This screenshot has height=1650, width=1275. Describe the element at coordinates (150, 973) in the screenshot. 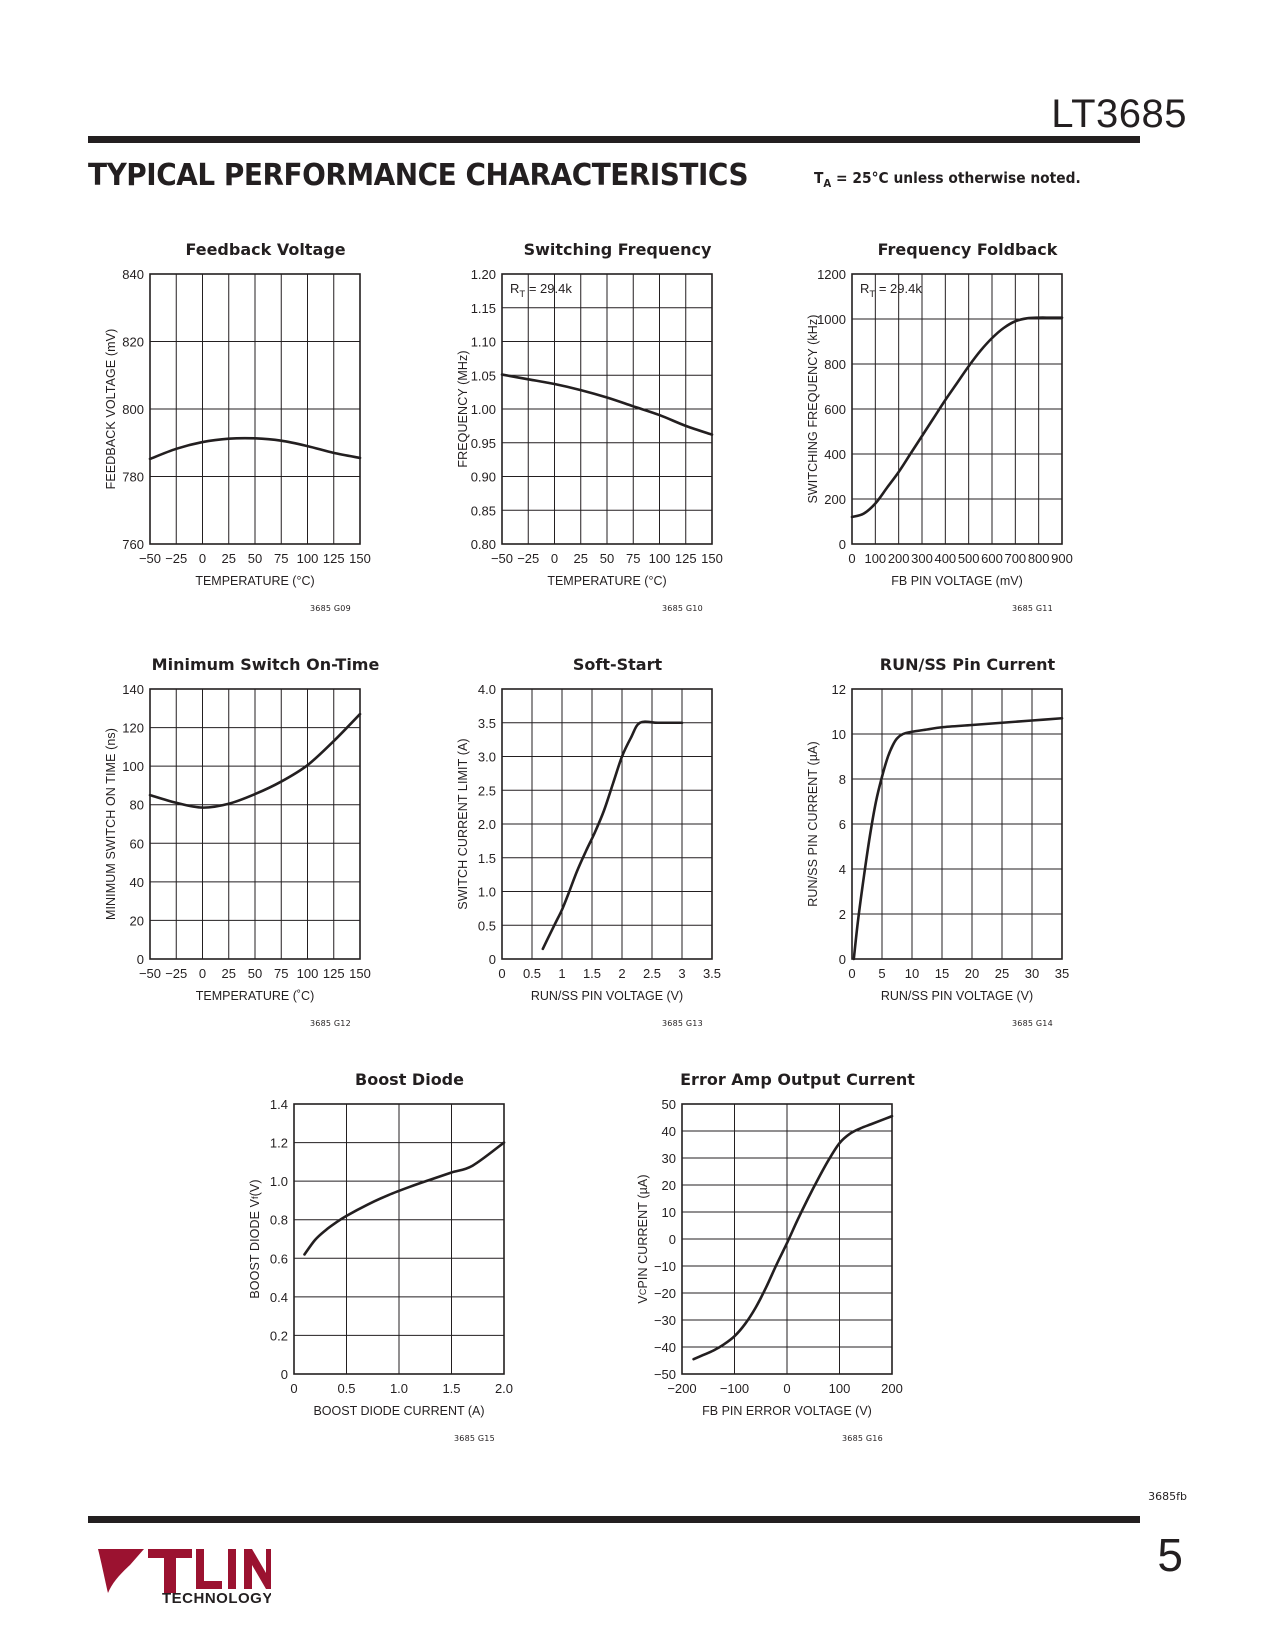

I see `x-tick-label: −50` at that location.